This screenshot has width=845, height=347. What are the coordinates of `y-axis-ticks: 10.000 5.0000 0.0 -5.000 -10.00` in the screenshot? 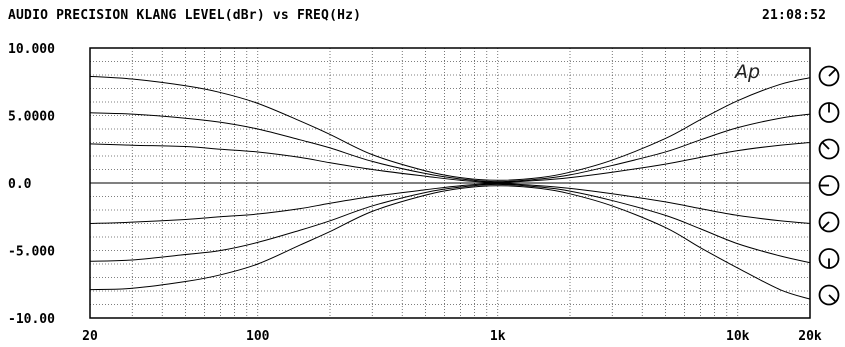 It's located at (31, 184).